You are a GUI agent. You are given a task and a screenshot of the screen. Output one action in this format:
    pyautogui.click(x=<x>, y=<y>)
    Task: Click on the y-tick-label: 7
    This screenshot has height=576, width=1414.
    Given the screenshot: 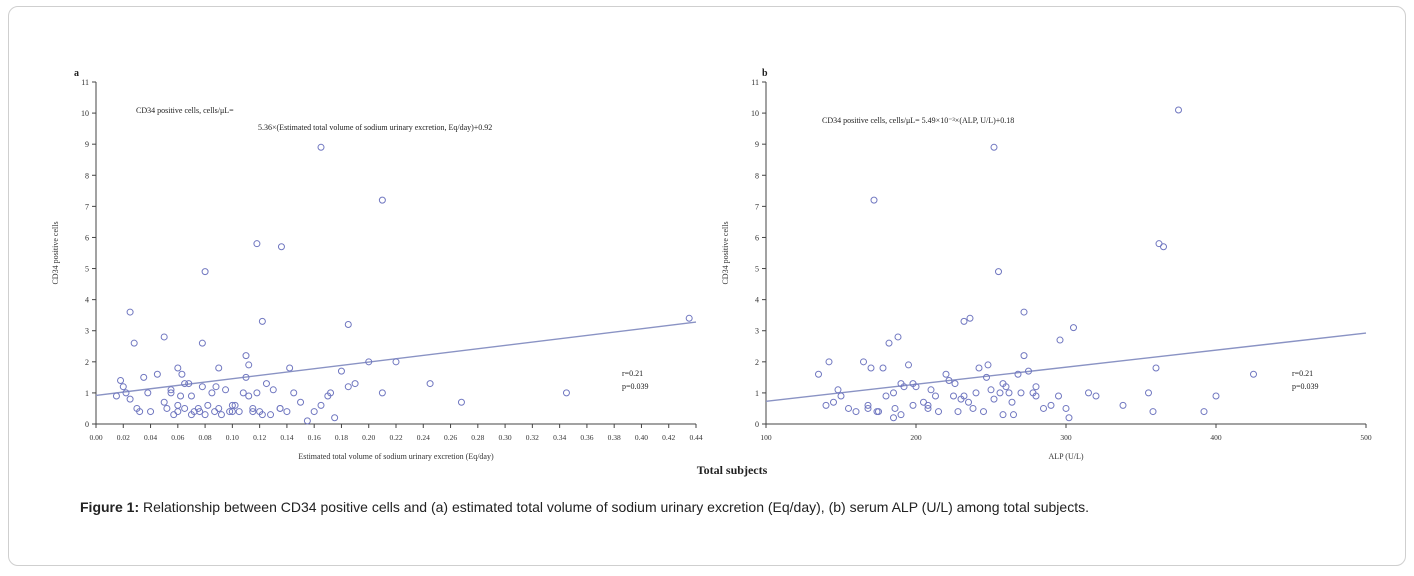 What is the action you would take?
    pyautogui.click(x=87, y=206)
    